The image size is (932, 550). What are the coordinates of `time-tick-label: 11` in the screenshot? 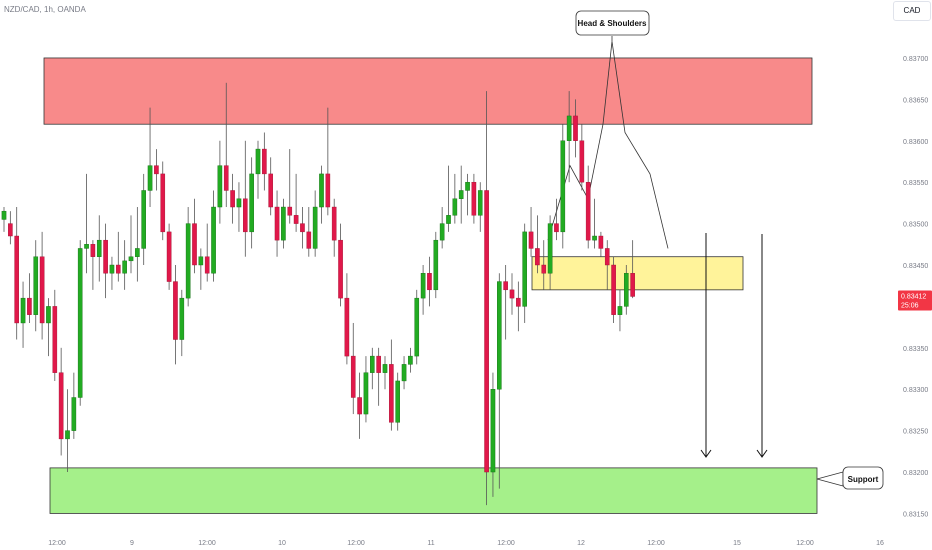 It's located at (430, 543).